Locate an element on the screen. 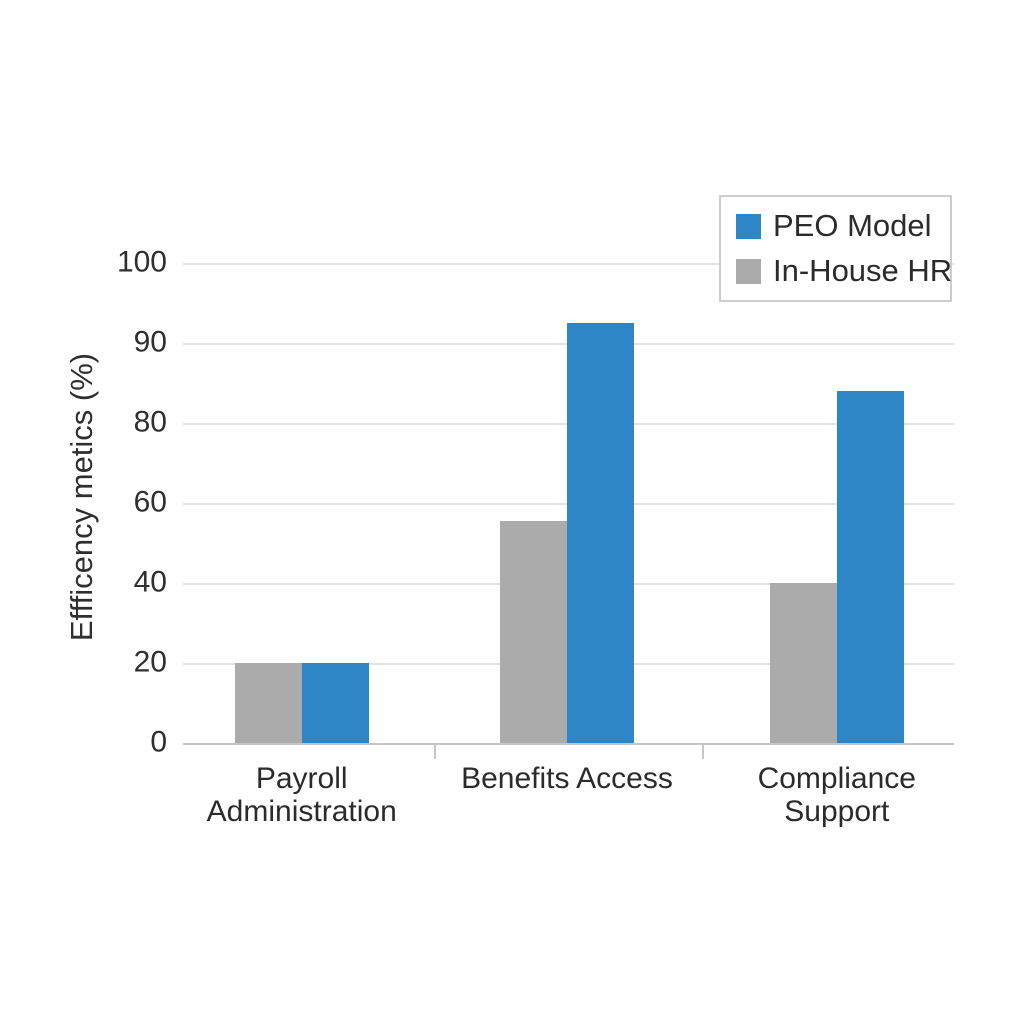 The image size is (1024, 1024). y-tick-label: 40 is located at coordinates (150, 582).